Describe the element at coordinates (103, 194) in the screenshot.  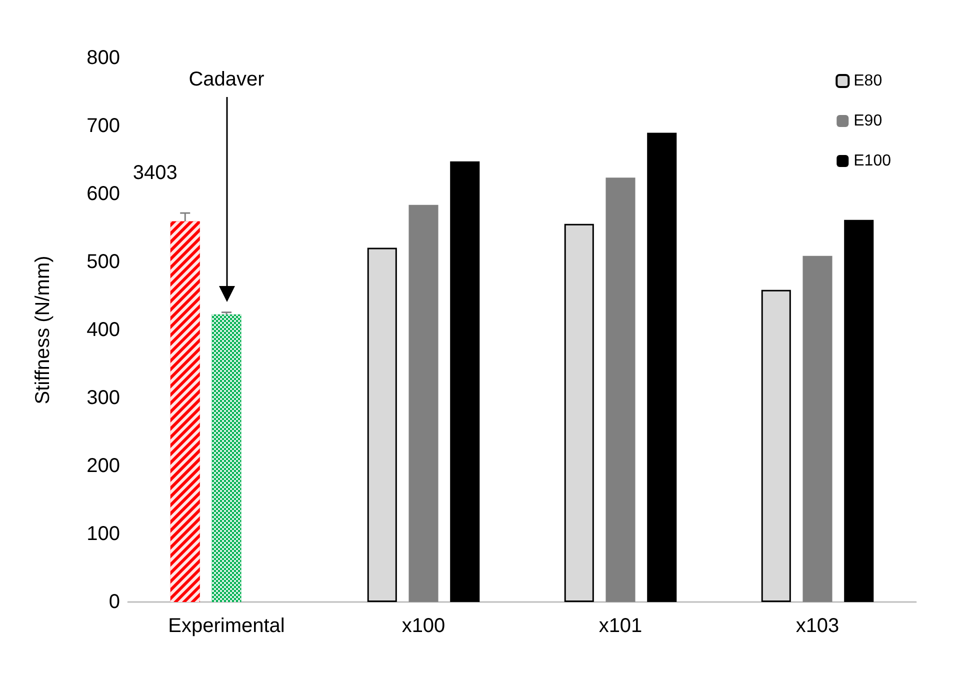
I see `y-tick-label: 600` at that location.